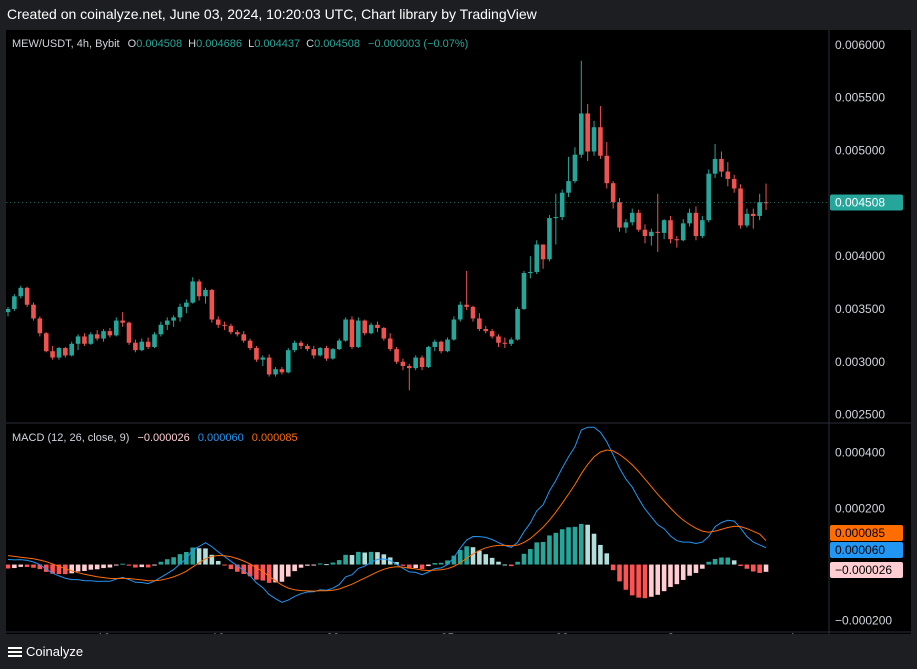 The height and width of the screenshot is (669, 917). What do you see at coordinates (860, 508) in the screenshot?
I see `macd-tick-label: 0.000200` at bounding box center [860, 508].